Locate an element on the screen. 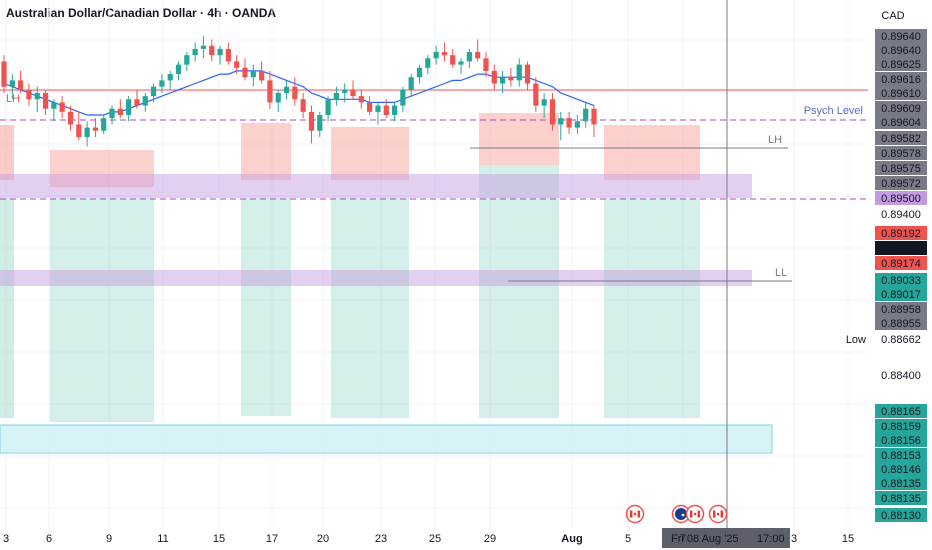 The width and height of the screenshot is (932, 550). time-tick: 5 is located at coordinates (628, 539).